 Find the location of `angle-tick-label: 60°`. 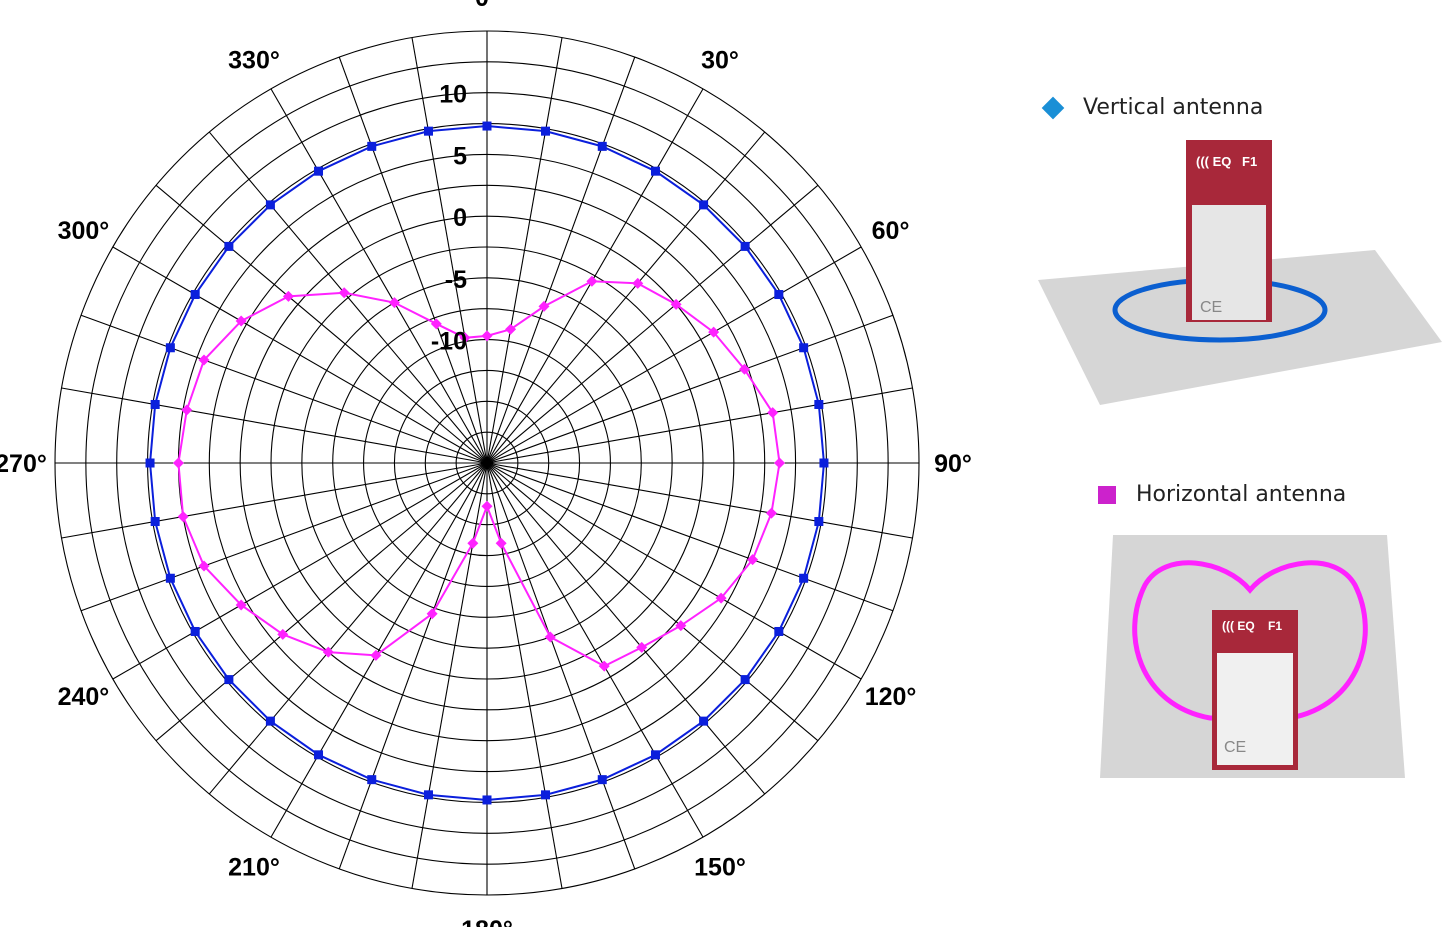

angle-tick-label: 60° is located at coordinates (891, 231).